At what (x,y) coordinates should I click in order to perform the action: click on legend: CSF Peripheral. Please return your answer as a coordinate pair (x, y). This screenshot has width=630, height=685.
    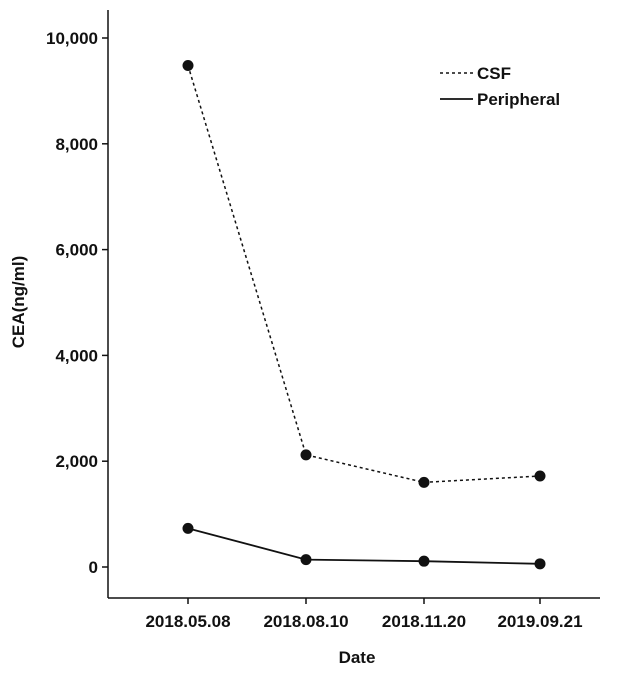
    Looking at the image, I should click on (500, 86).